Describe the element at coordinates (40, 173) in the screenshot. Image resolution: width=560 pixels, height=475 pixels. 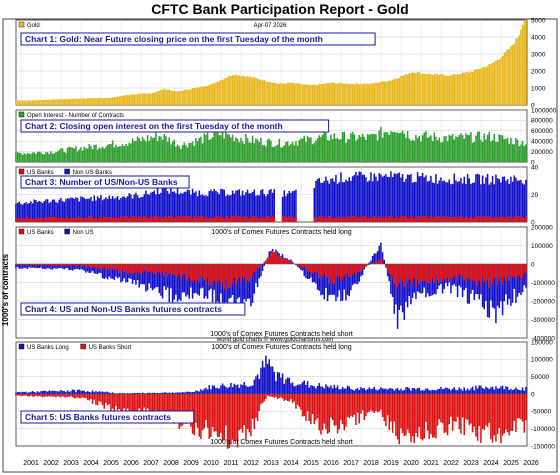
I see `legend-label: US Banks` at that location.